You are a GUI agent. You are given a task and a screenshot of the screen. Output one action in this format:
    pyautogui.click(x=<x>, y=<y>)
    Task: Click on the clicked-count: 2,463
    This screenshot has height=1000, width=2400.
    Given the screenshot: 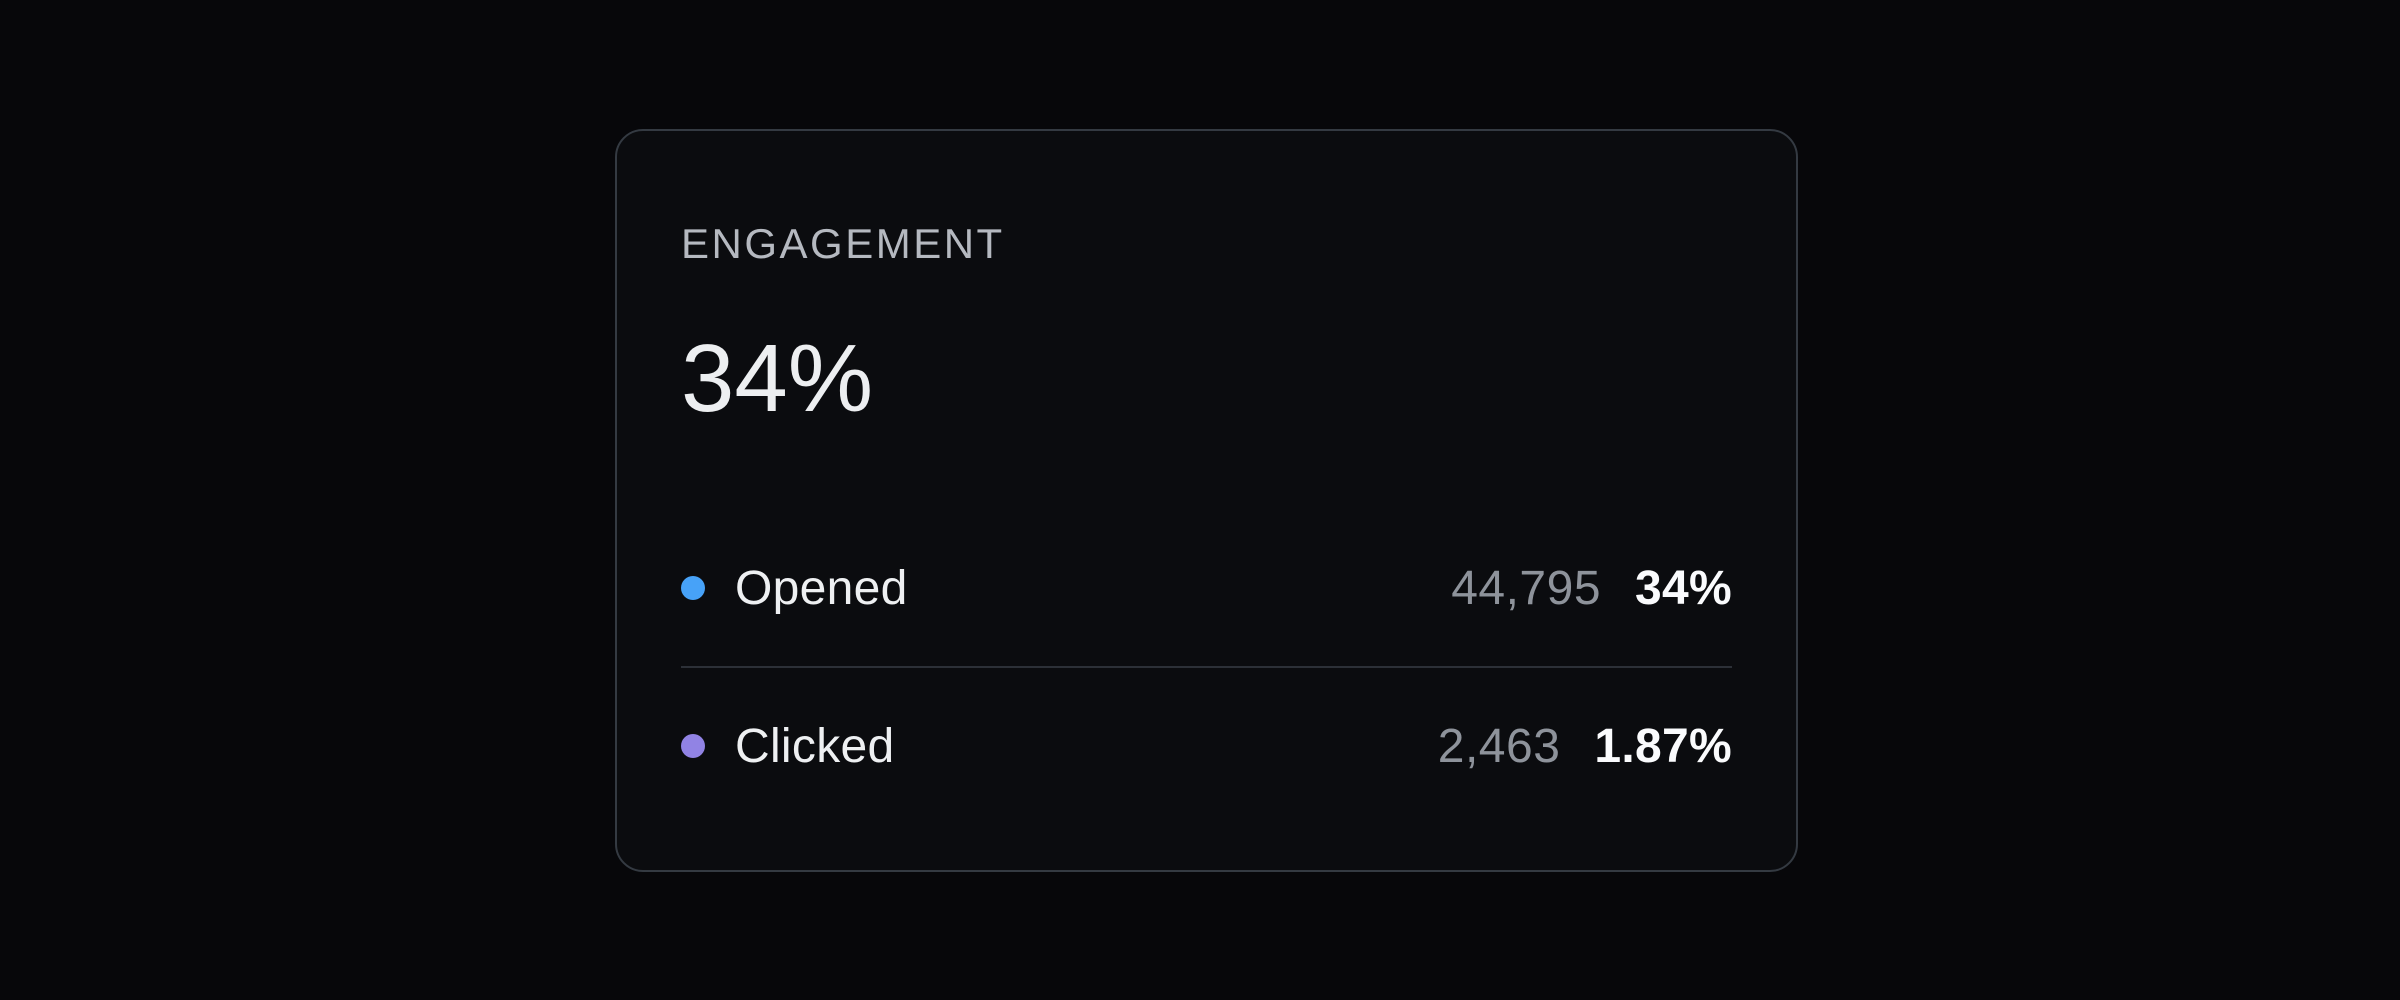 What is the action you would take?
    pyautogui.click(x=1499, y=746)
    